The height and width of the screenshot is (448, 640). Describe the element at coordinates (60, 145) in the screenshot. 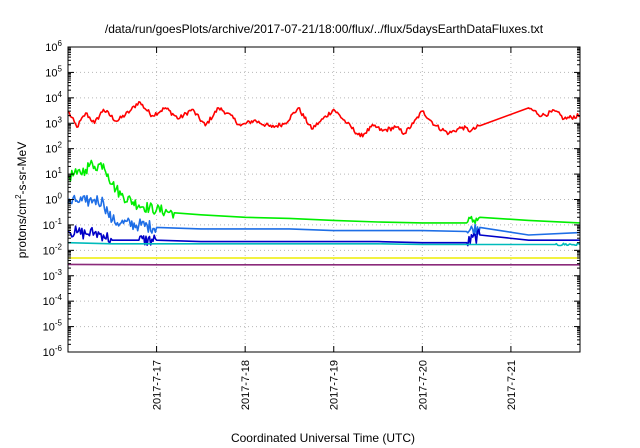

I see `y-tick-exponent: 2` at that location.